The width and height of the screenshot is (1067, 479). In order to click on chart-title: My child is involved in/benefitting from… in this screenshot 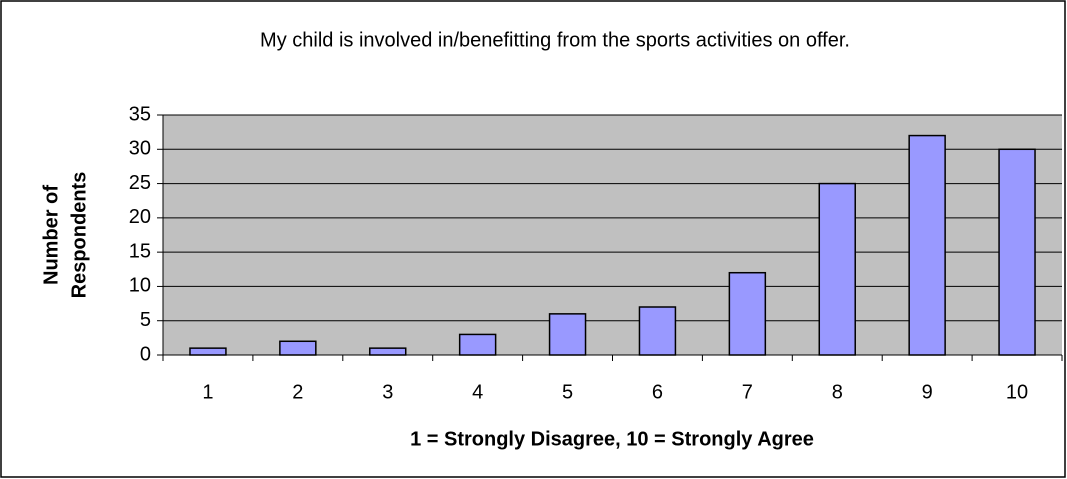, I will do `click(555, 40)`.